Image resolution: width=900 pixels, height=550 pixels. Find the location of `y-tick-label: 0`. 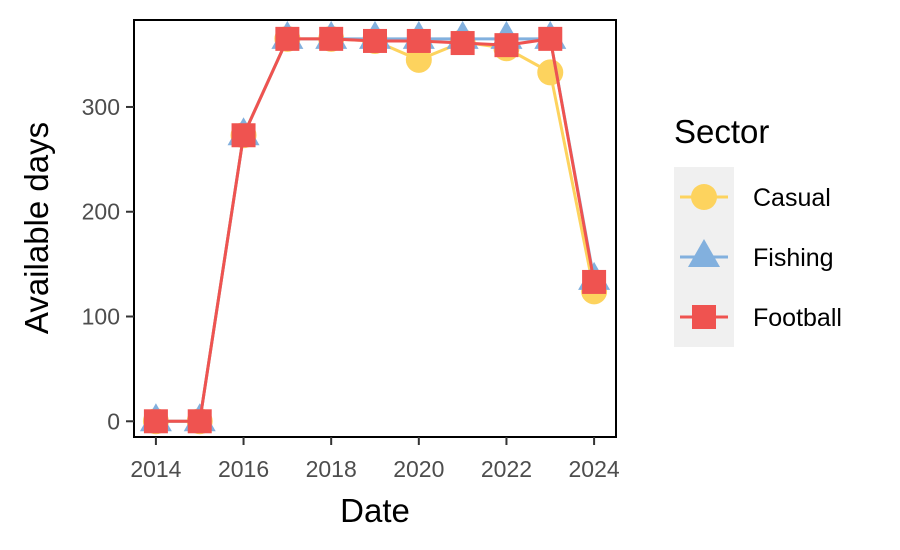

y-tick-label: 0 is located at coordinates (113, 421).